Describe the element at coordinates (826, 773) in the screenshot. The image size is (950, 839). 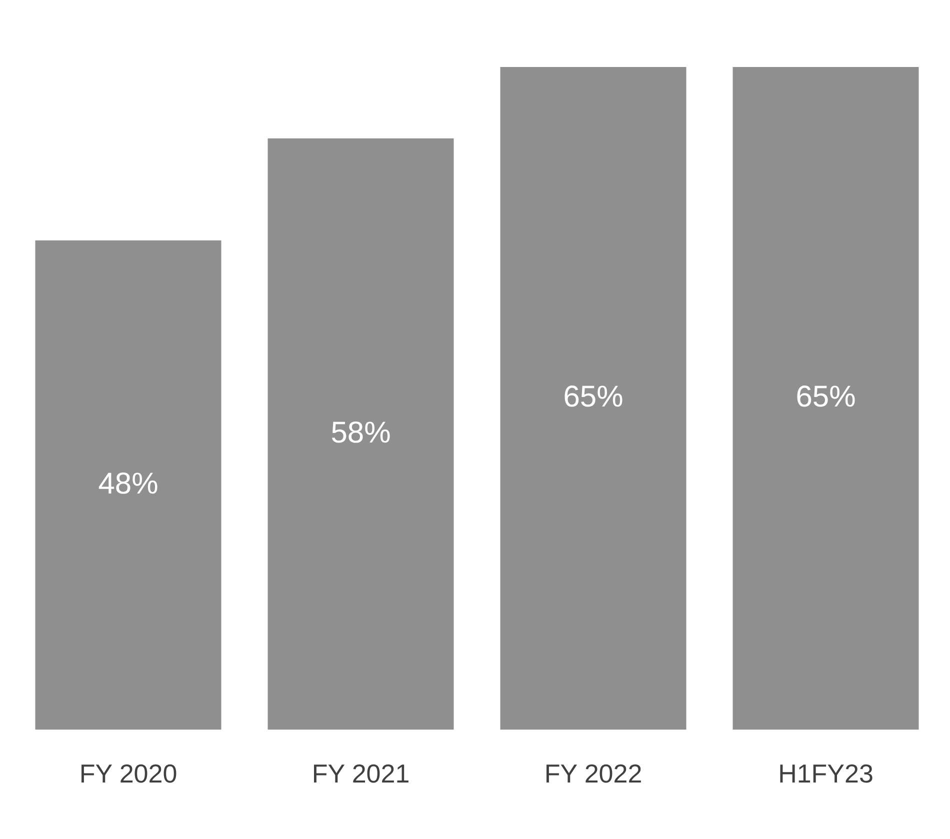
I see `x-tick-label: H1FY23` at that location.